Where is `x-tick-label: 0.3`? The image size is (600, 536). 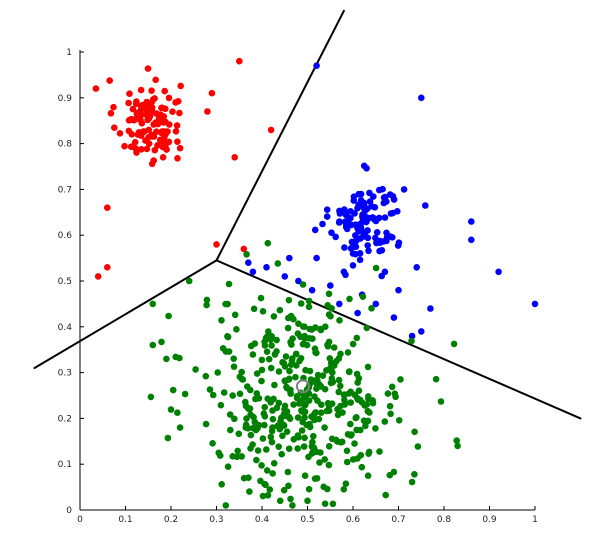 x-tick-label: 0.3 is located at coordinates (216, 520).